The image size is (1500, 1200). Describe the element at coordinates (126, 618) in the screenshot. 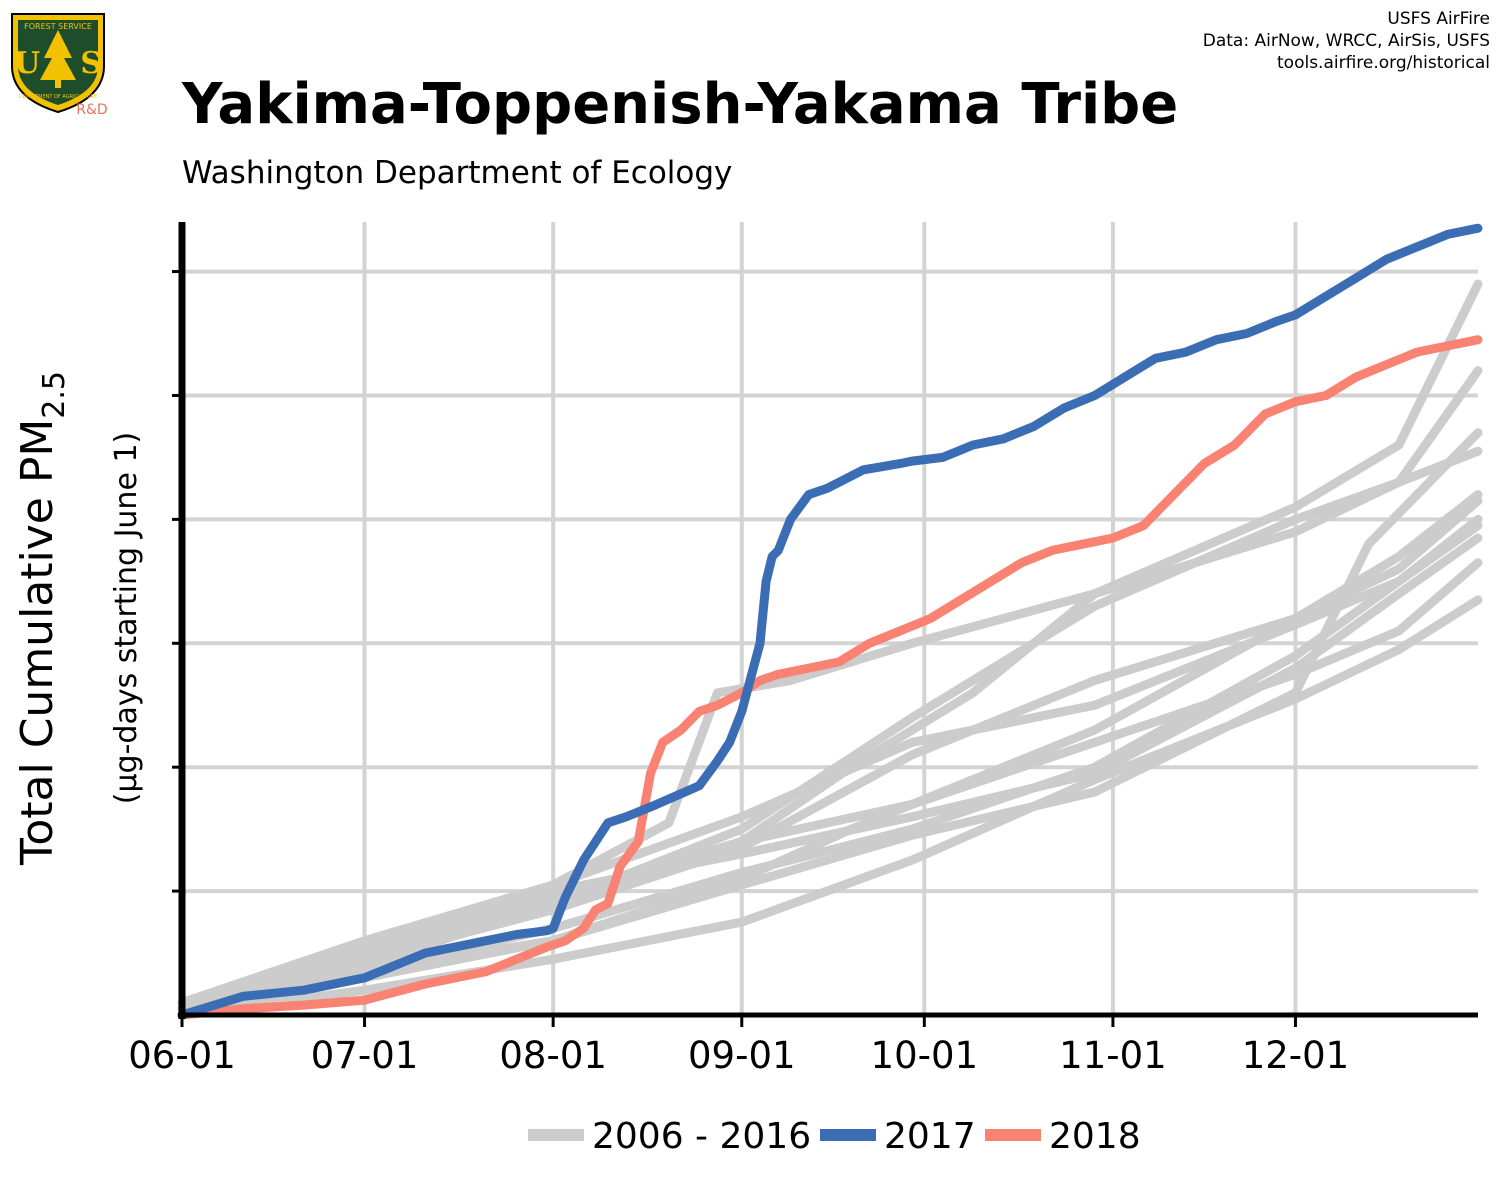

I see `y-axis-note: (µg-days starting June 1)` at that location.